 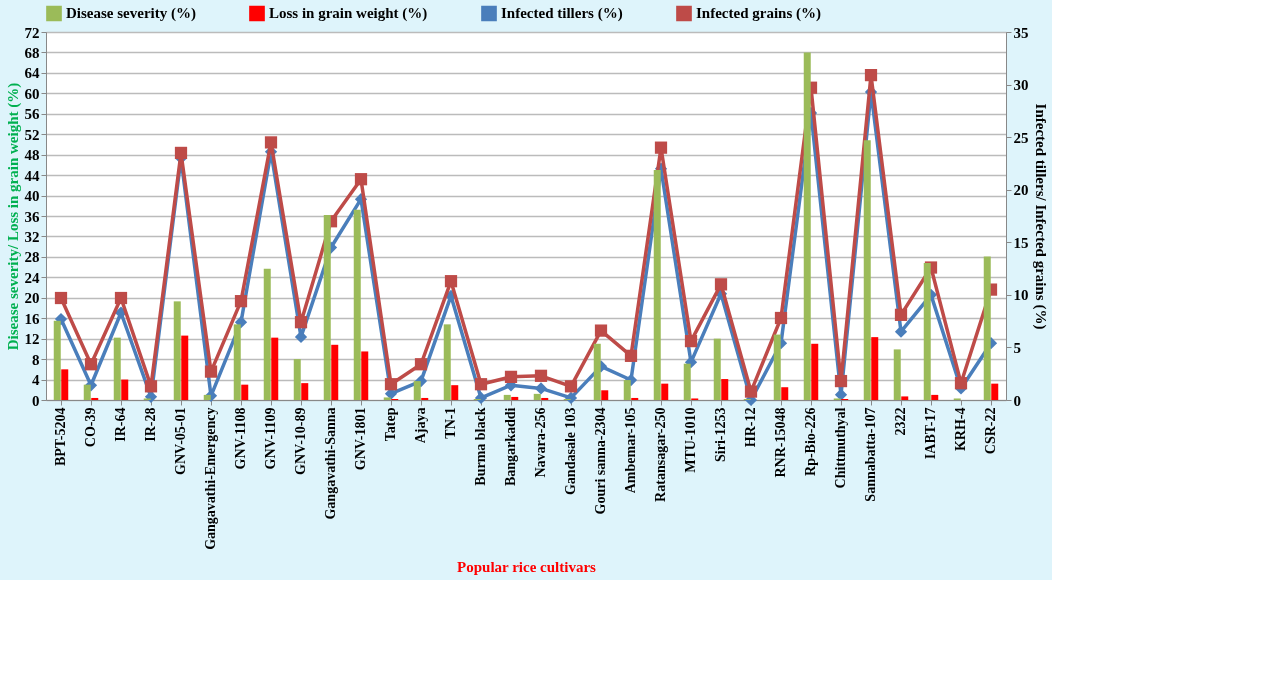 I want to click on y-tick-label: 24, so click(x=32, y=277).